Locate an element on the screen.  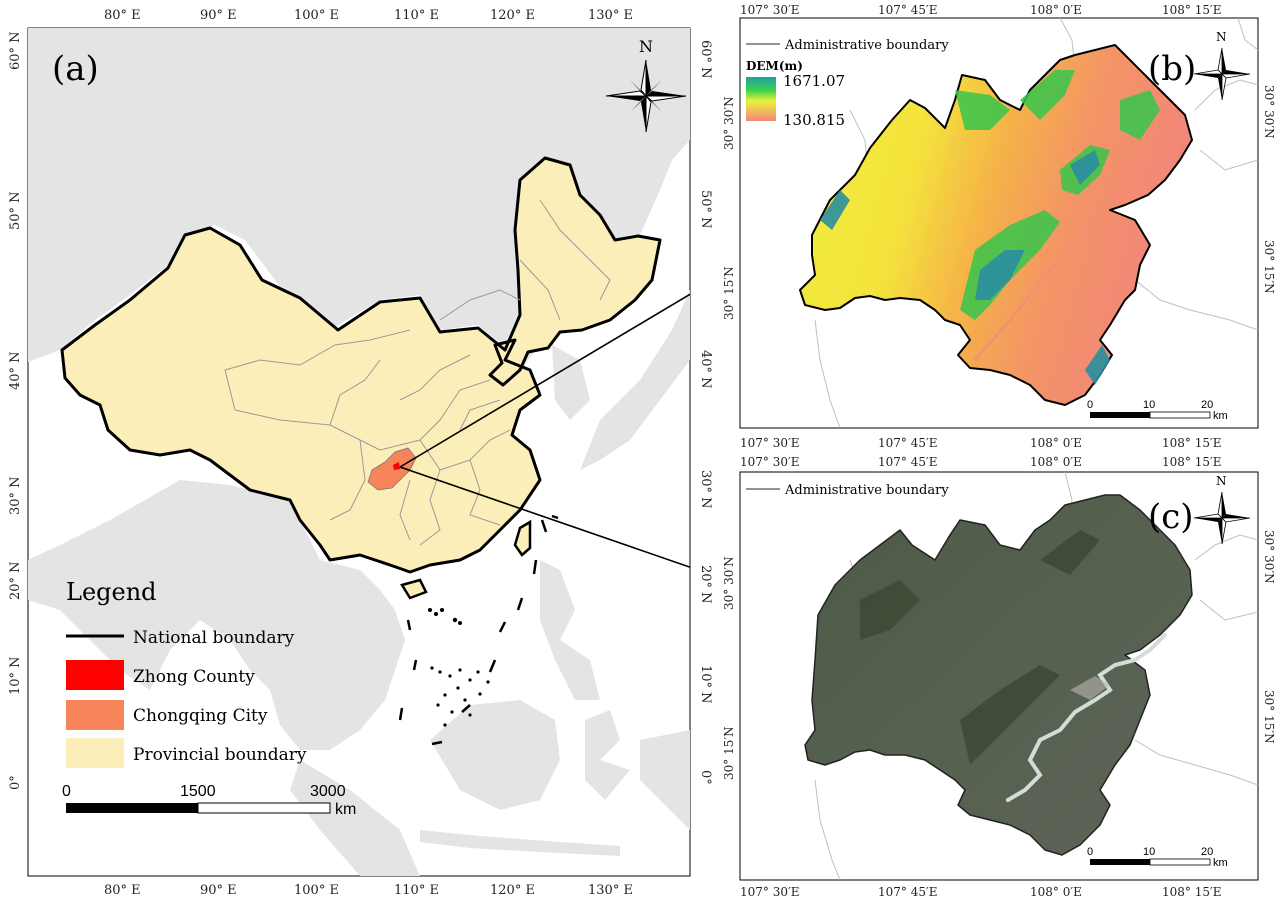
legend-item-provincial: Provincial boundary is located at coordinates (220, 755).